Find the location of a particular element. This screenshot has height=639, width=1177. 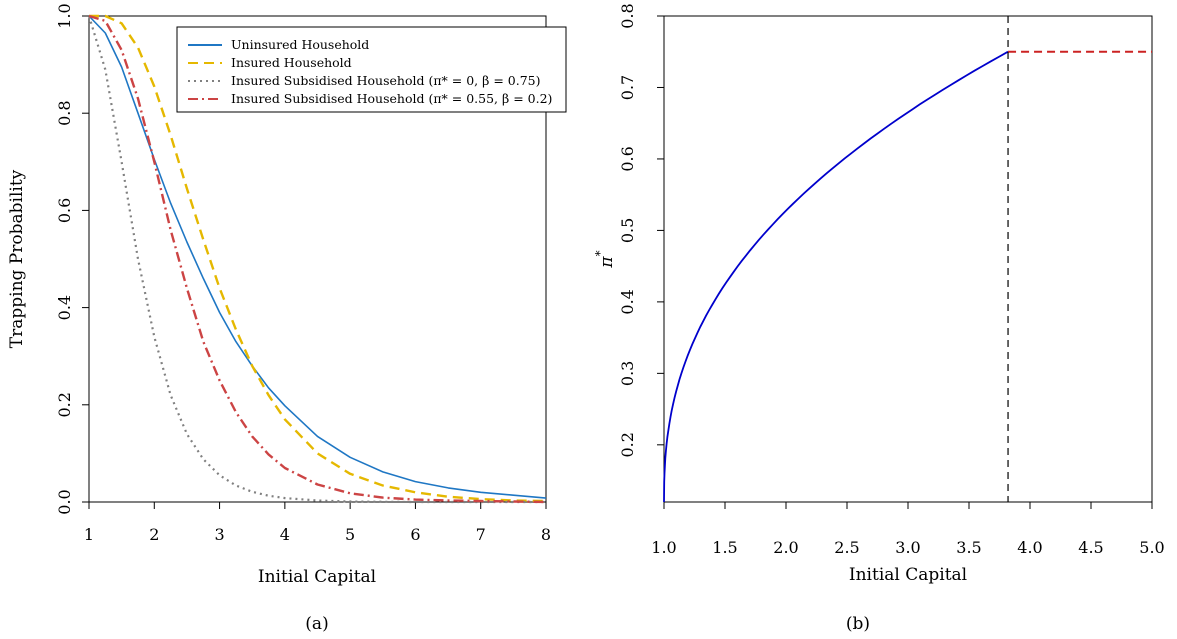

y-axis-label-b-symbol: π is located at coordinates (607, 262).